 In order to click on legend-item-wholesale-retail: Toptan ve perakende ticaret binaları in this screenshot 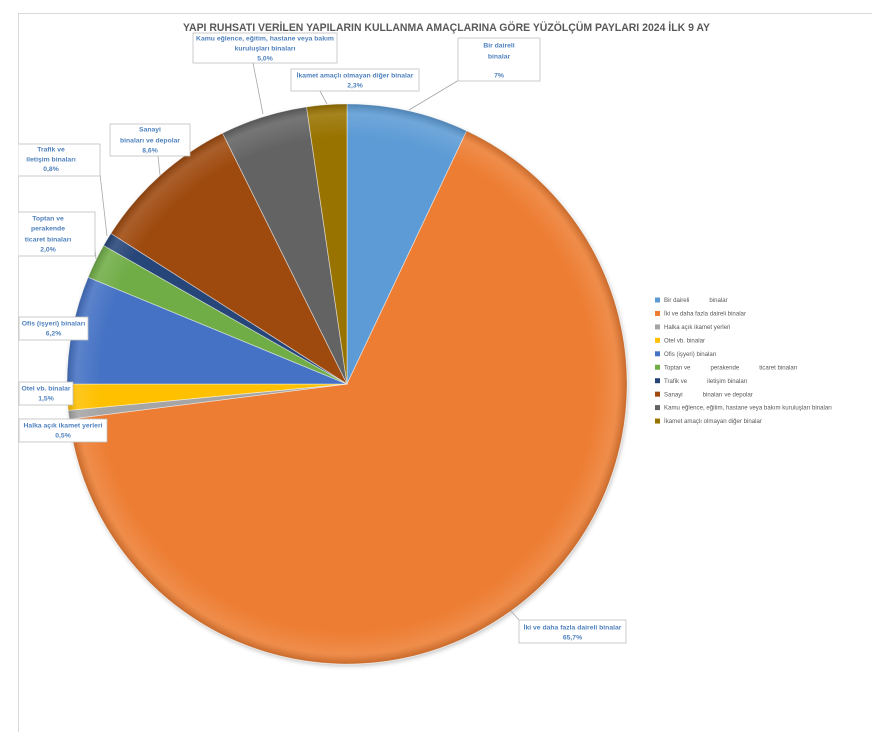, I will do `click(726, 367)`.